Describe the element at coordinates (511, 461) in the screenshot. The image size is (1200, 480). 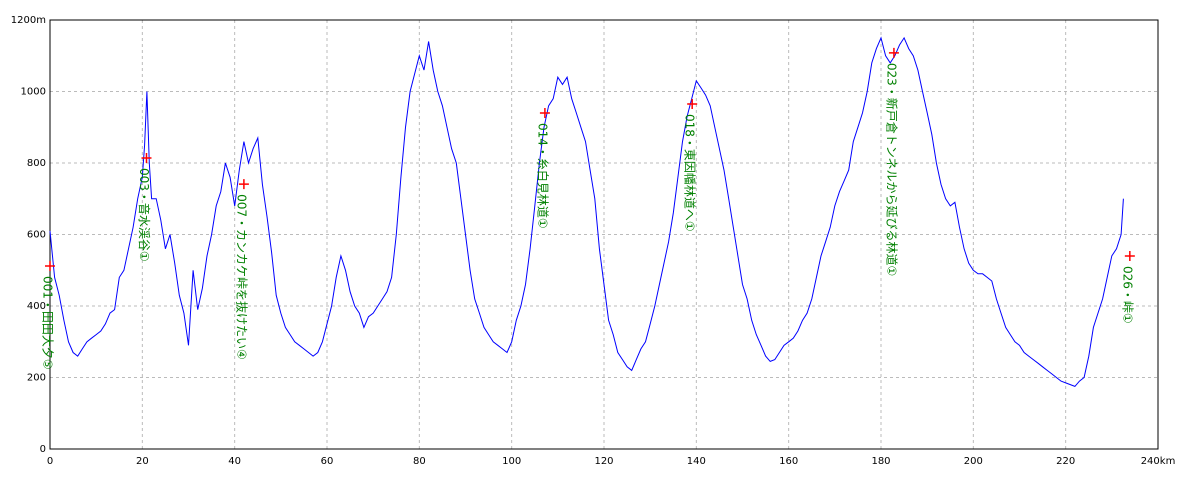
I see `x-tick-label: 100` at that location.